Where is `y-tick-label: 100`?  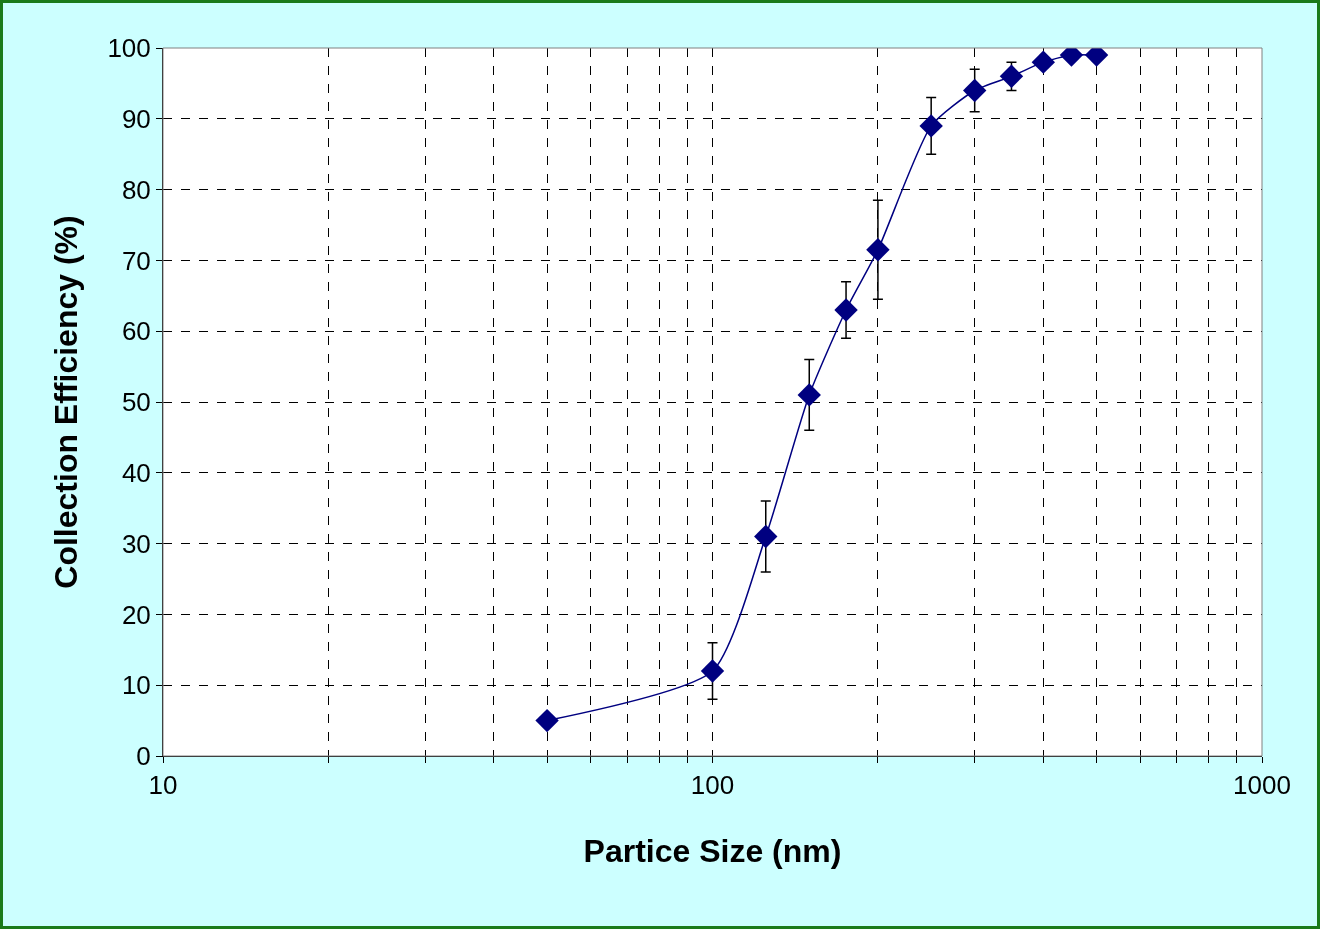 y-tick-label: 100 is located at coordinates (129, 48).